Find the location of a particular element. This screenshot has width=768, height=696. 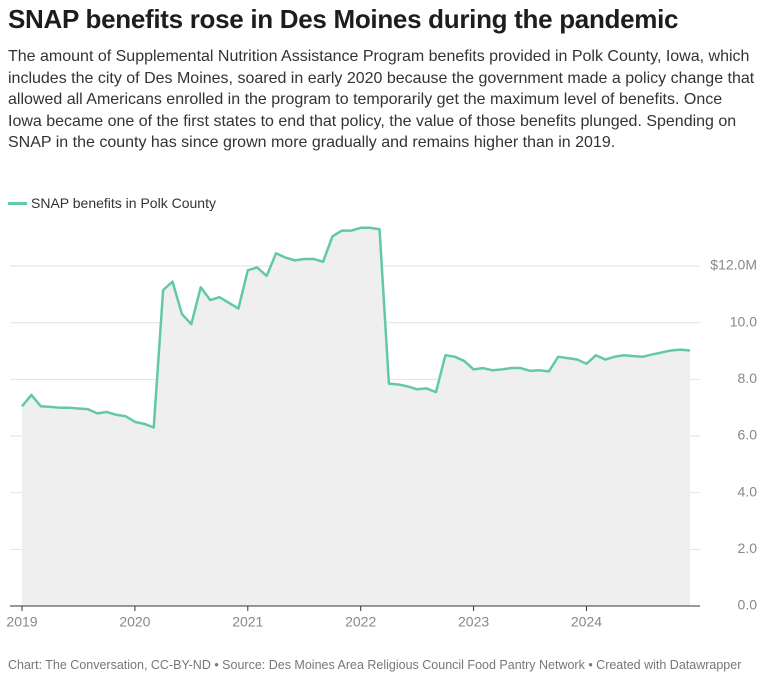

x-tick-label: 2021 is located at coordinates (247, 622).